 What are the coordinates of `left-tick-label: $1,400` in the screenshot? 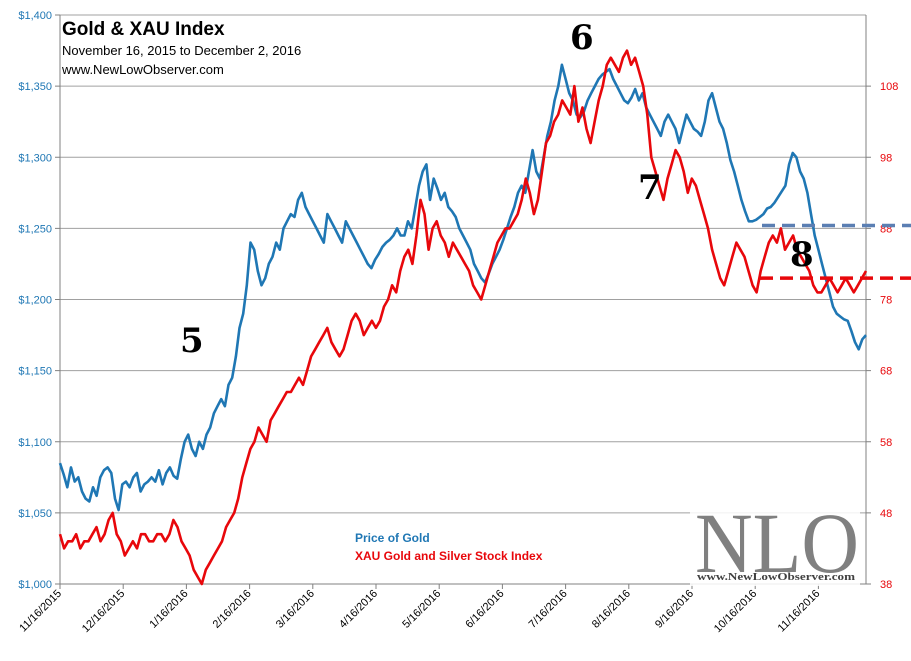 It's located at (35, 16).